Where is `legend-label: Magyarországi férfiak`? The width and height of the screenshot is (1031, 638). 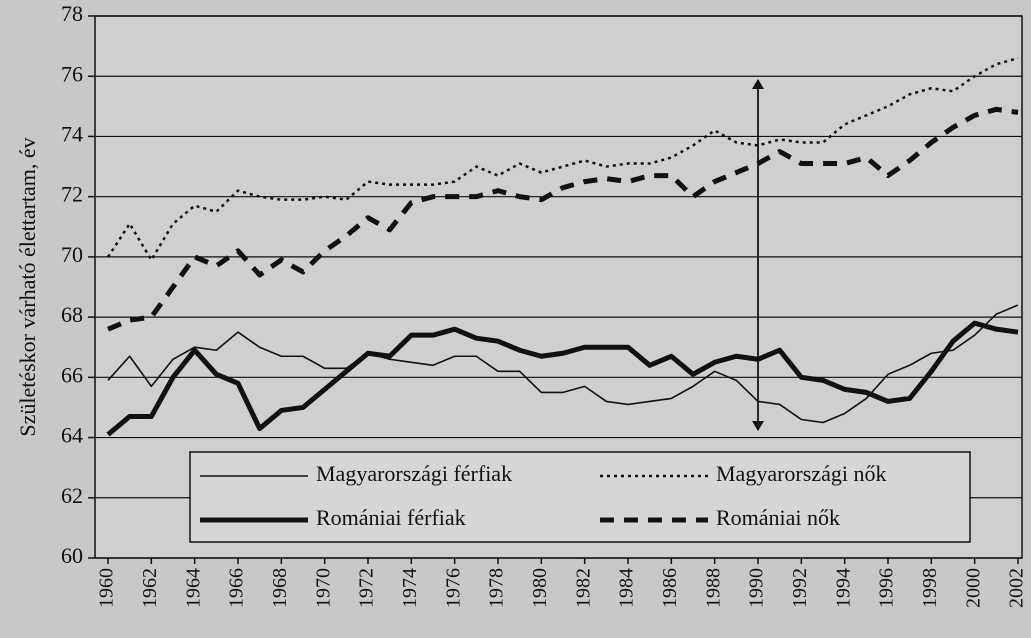
legend-label: Magyarországi férfiak is located at coordinates (414, 473).